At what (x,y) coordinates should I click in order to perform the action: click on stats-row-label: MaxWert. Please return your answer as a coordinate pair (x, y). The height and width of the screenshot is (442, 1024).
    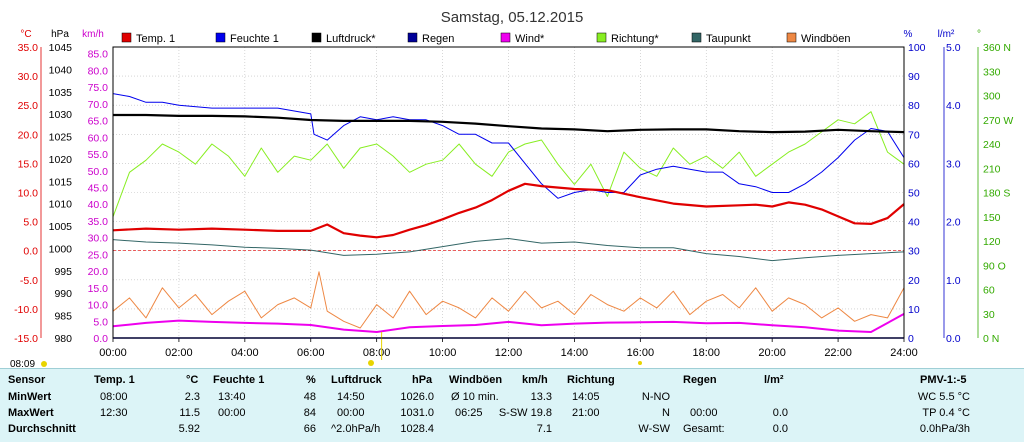
    Looking at the image, I should click on (31, 413).